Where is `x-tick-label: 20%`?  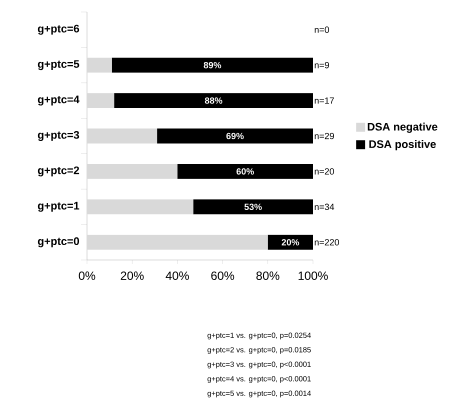 x-tick-label: 20% is located at coordinates (132, 275).